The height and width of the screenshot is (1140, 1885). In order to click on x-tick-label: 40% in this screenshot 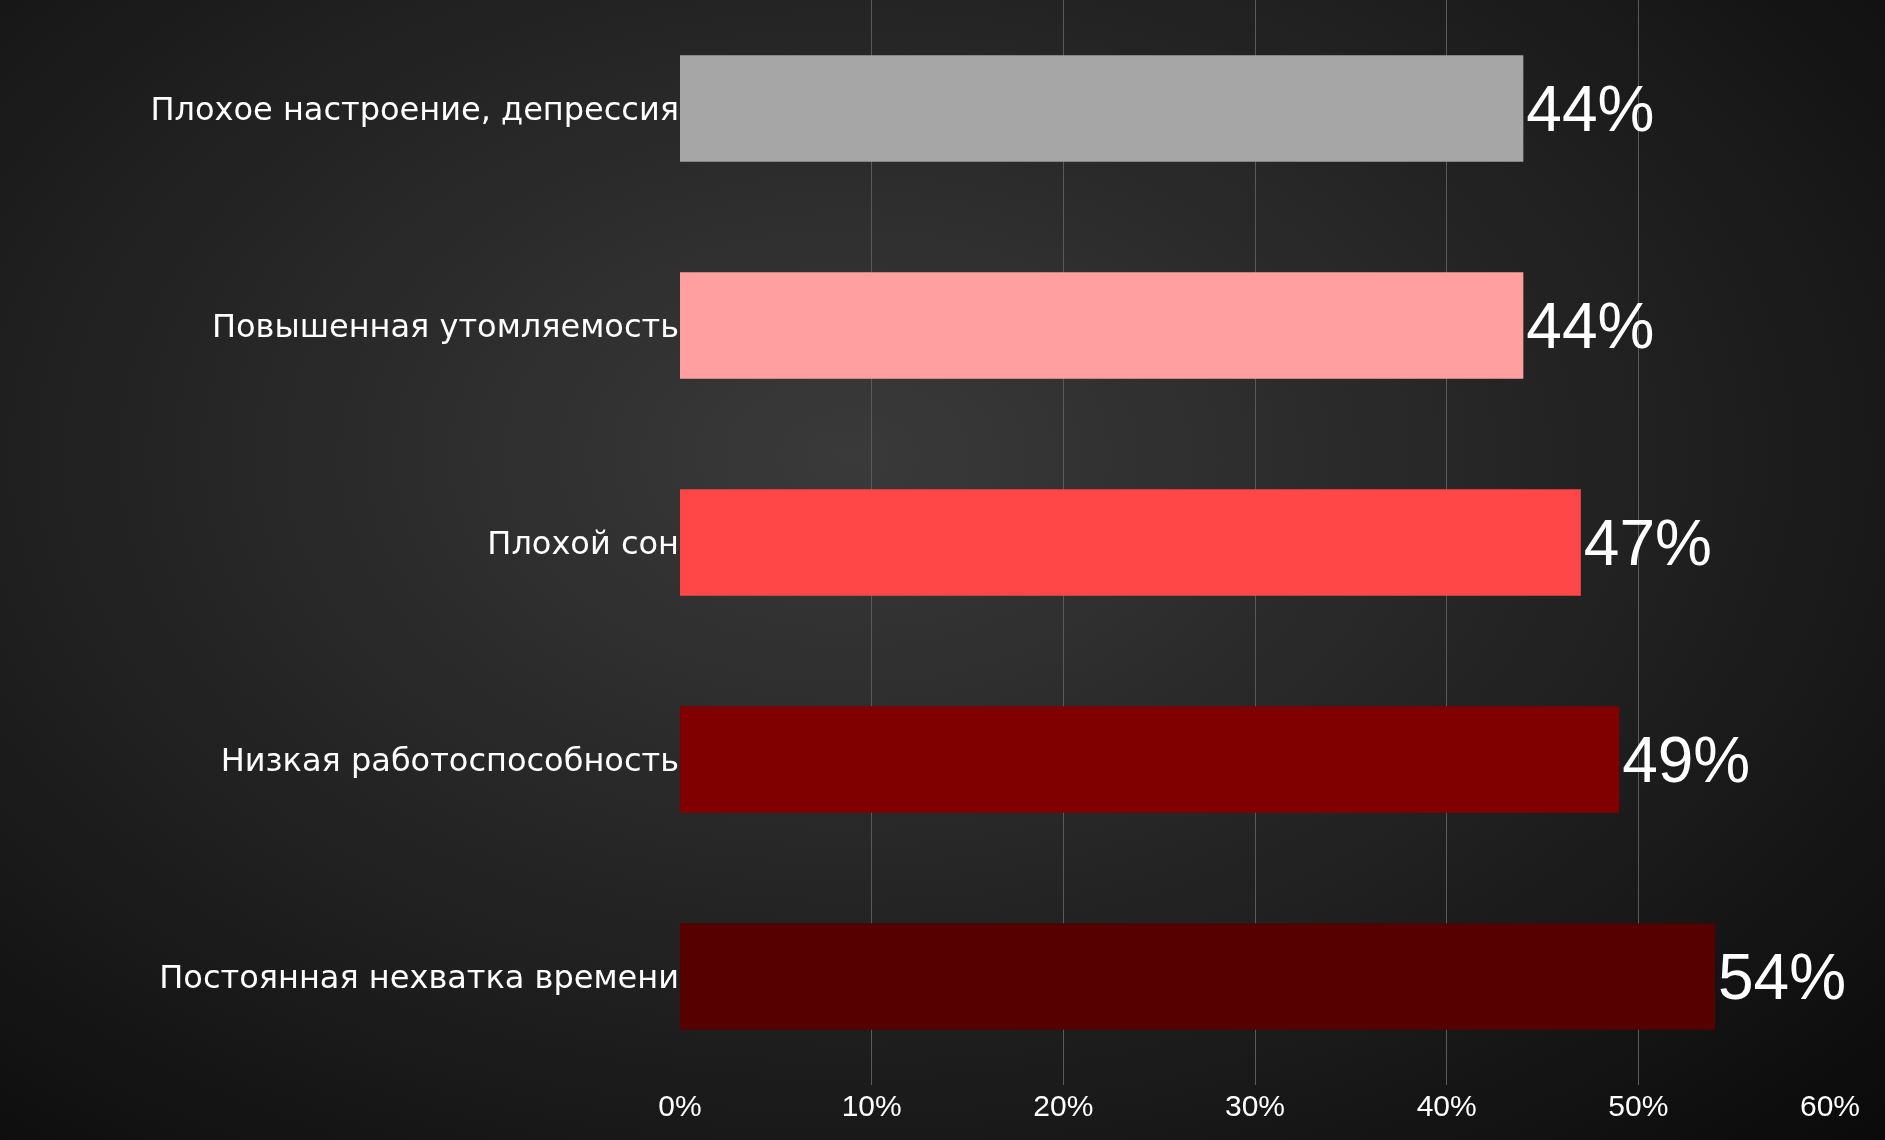, I will do `click(1446, 1105)`.